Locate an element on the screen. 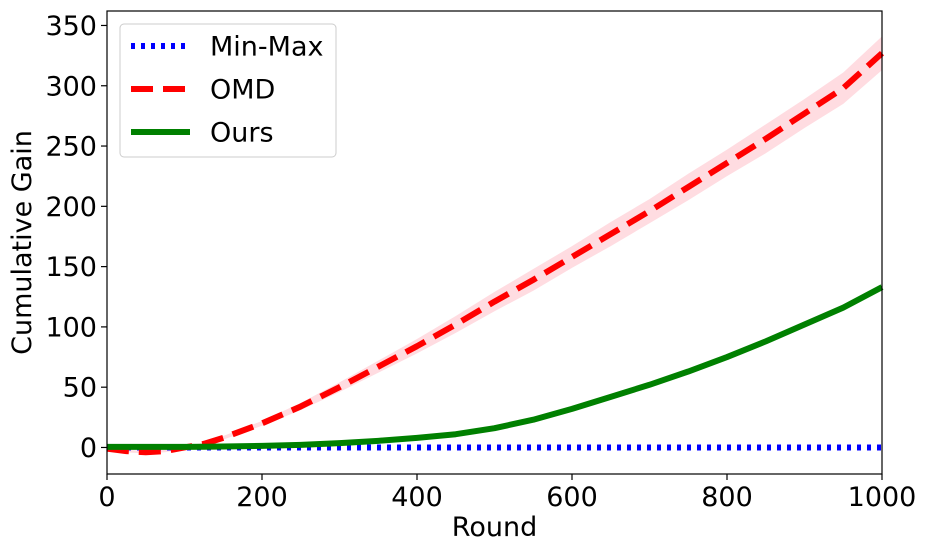 This screenshot has height=558, width=926. x-tick-label: 200 is located at coordinates (262, 497).